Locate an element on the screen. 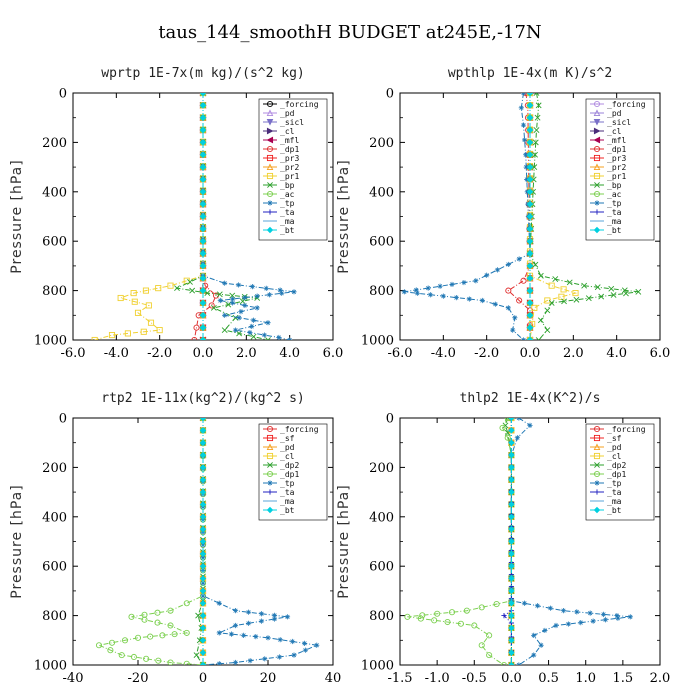 The width and height of the screenshot is (700, 700). legend-box is located at coordinates (293, 472).